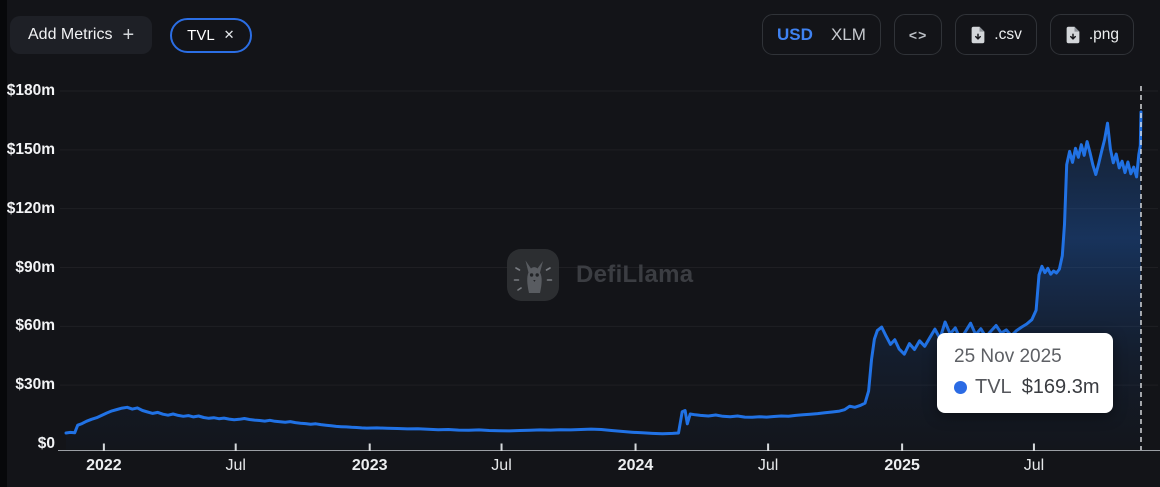  What do you see at coordinates (3, 243) in the screenshot?
I see `left-edge` at bounding box center [3, 243].